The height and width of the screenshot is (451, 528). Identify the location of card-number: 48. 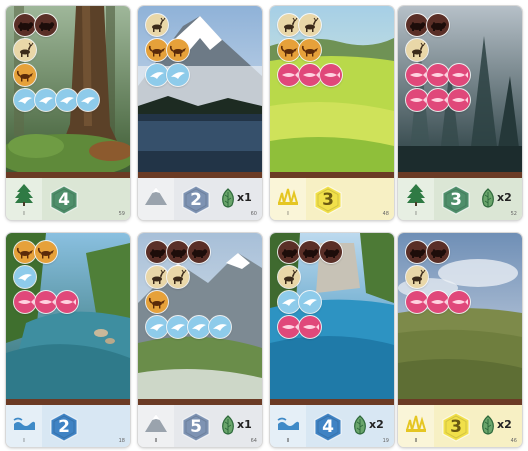
(386, 214).